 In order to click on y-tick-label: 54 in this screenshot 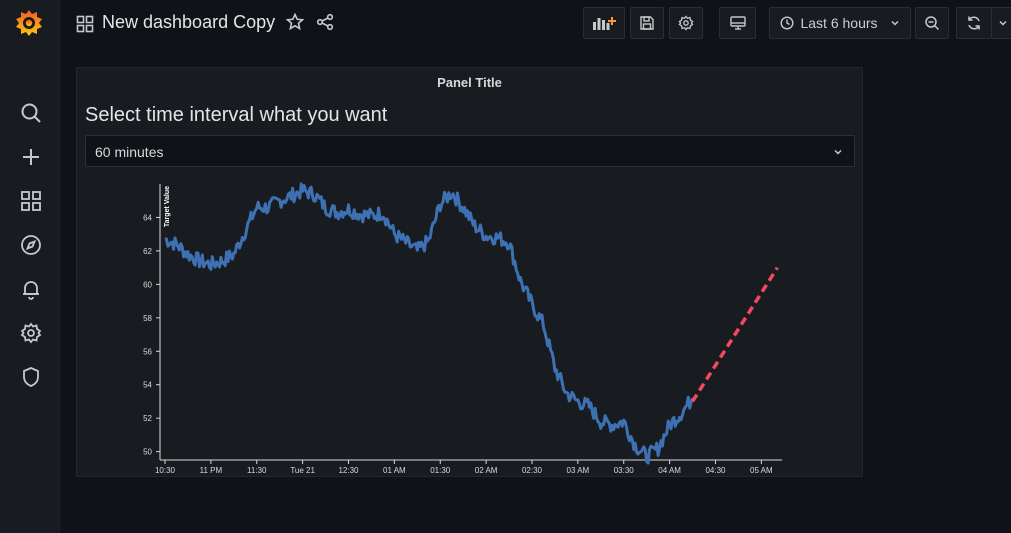, I will do `click(147, 385)`.